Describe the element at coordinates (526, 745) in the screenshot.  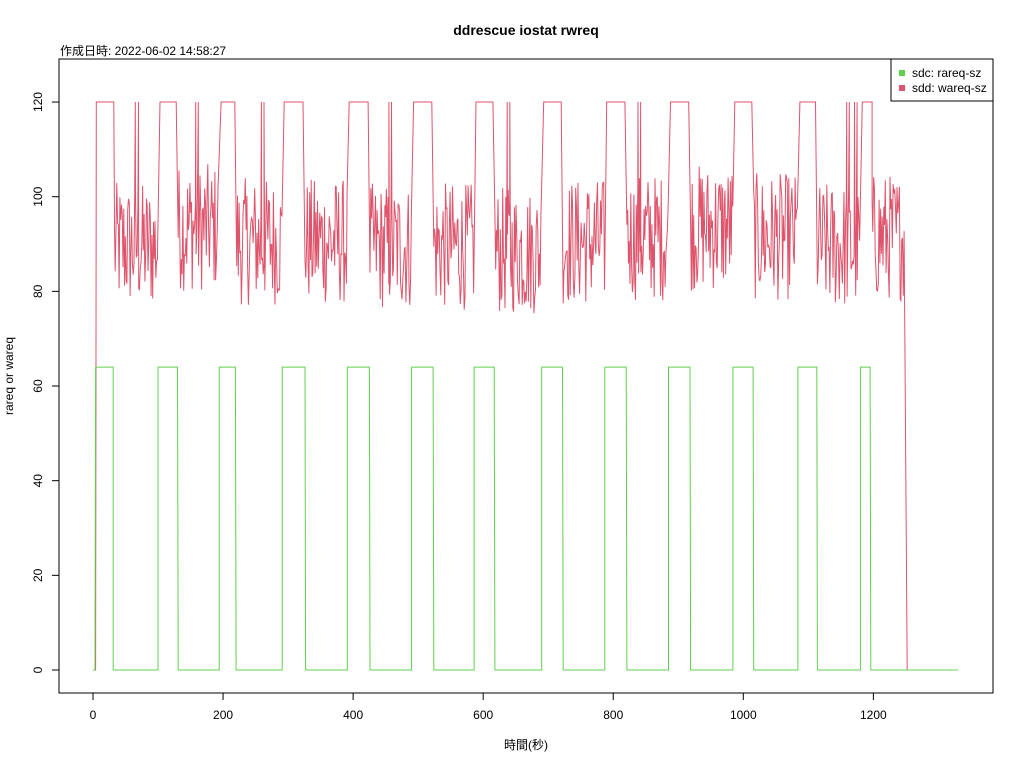
I see `x-axis-label: 時間(秒)` at that location.